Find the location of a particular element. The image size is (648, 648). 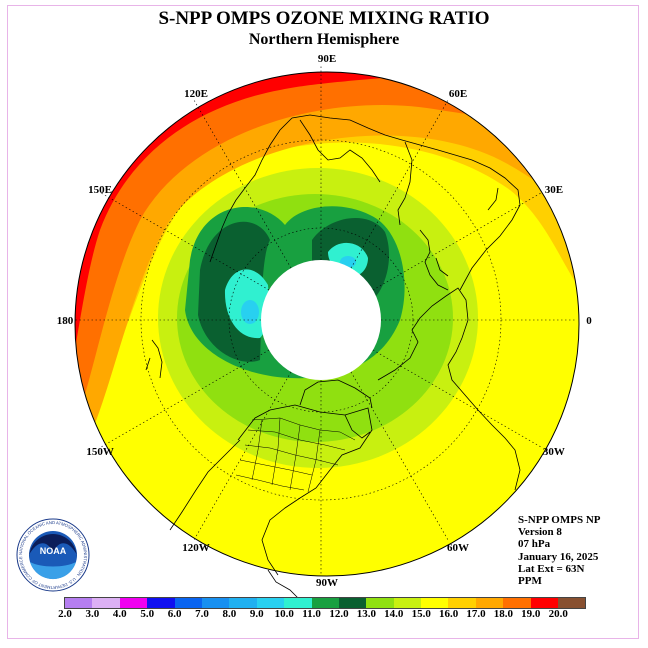

colorbar-tick-label: 9.0 is located at coordinates (256, 614).